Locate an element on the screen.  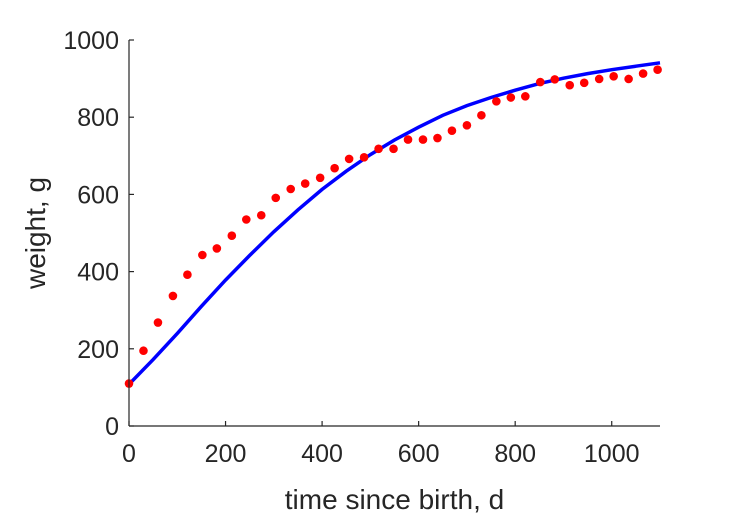
y-tick-label: 200 is located at coordinates (98, 350).